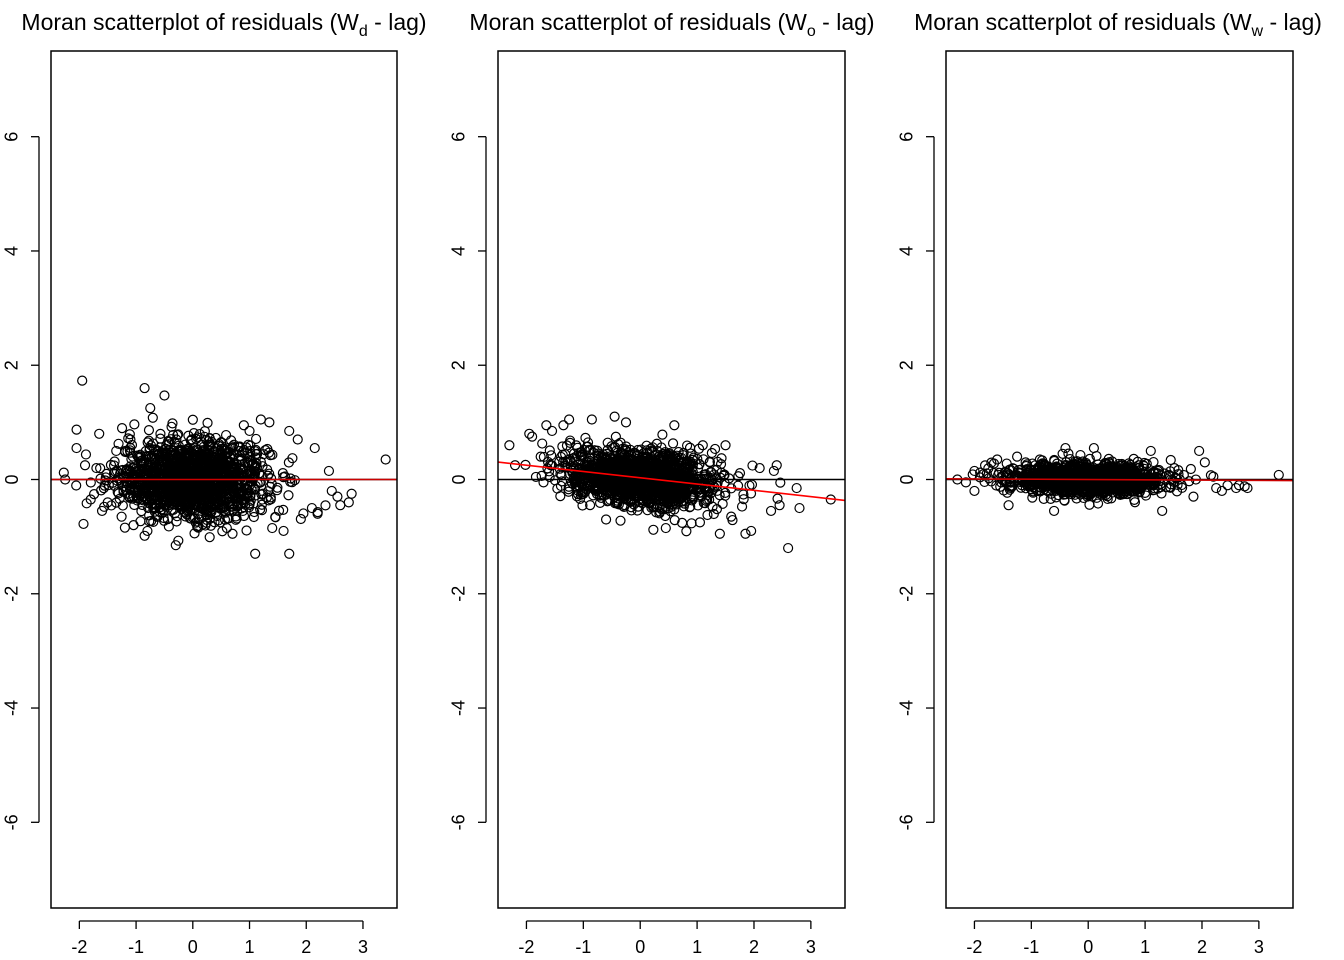  What do you see at coordinates (459, 251) in the screenshot?
I see `y-tick-label: 4` at bounding box center [459, 251].